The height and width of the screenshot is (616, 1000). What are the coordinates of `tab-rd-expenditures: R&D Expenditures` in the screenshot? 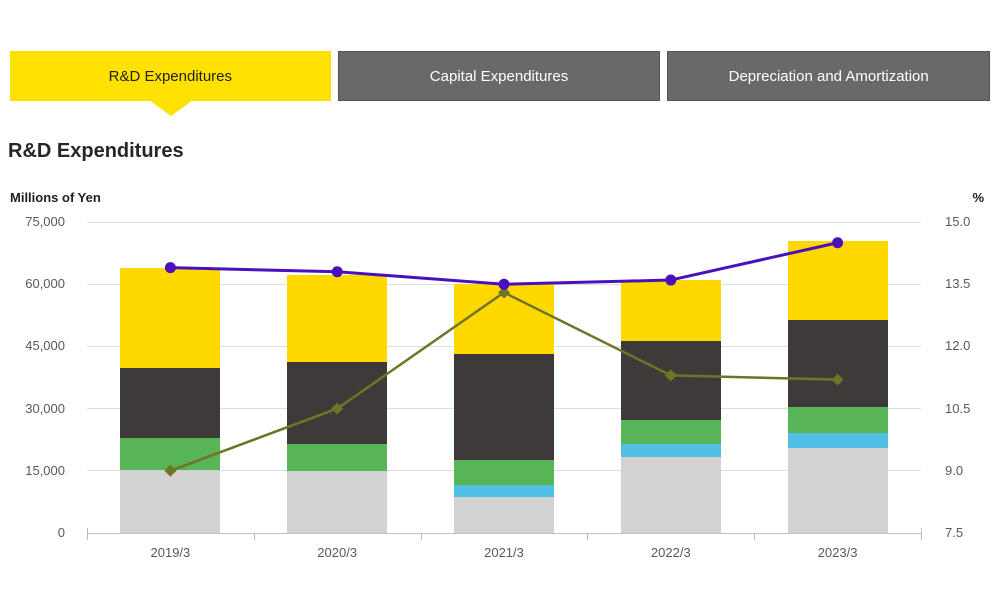 It's located at (170, 76).